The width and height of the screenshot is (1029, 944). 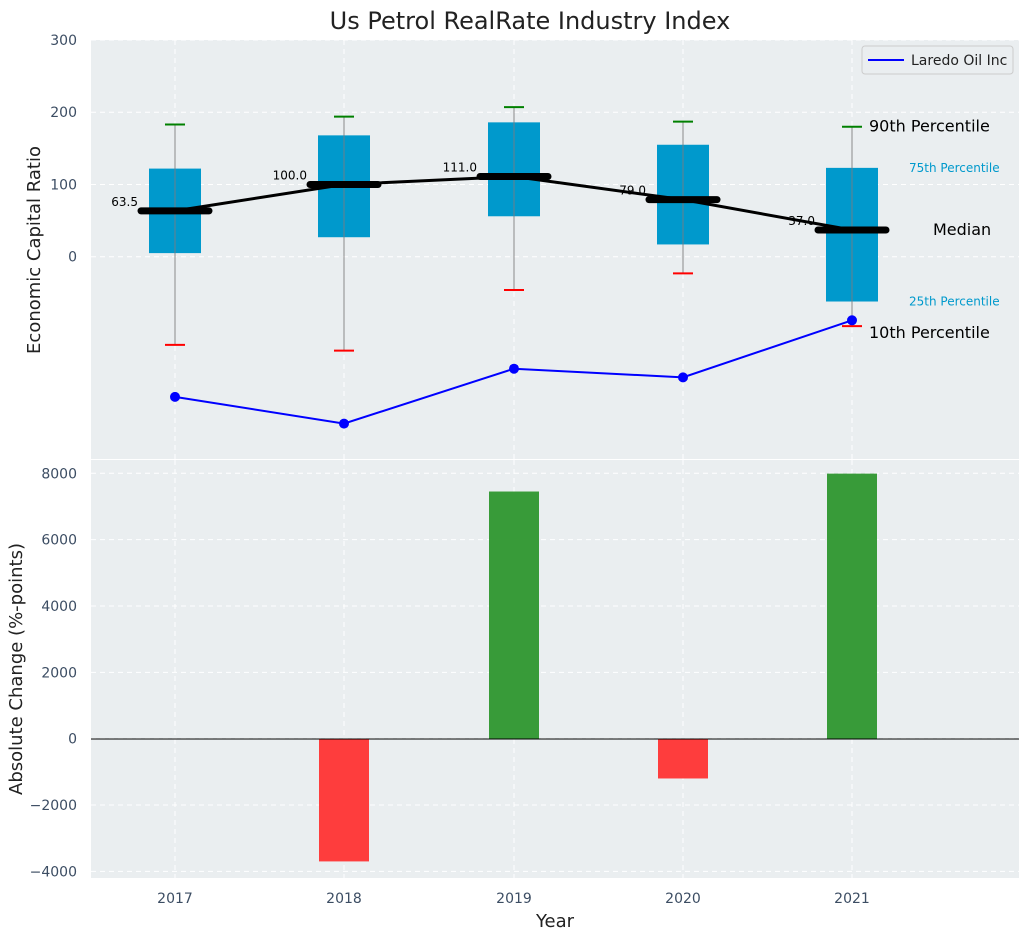 I want to click on change-bar-2019, so click(x=514, y=615).